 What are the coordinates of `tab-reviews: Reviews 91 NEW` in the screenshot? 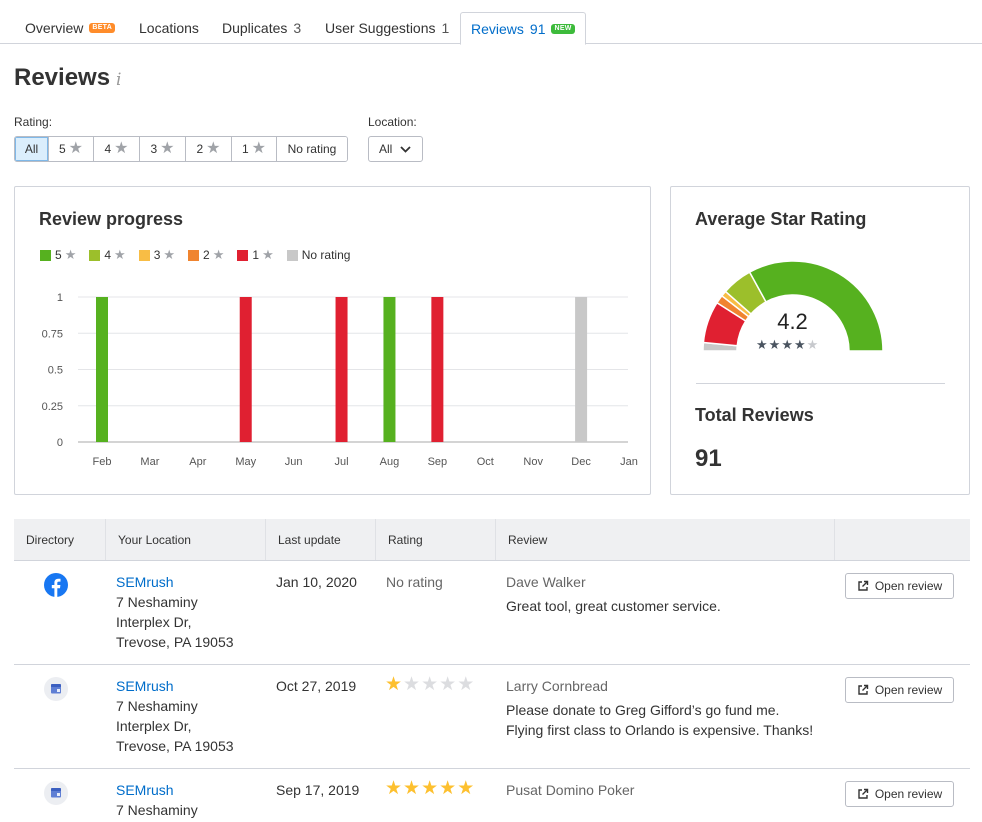 It's located at (523, 28).